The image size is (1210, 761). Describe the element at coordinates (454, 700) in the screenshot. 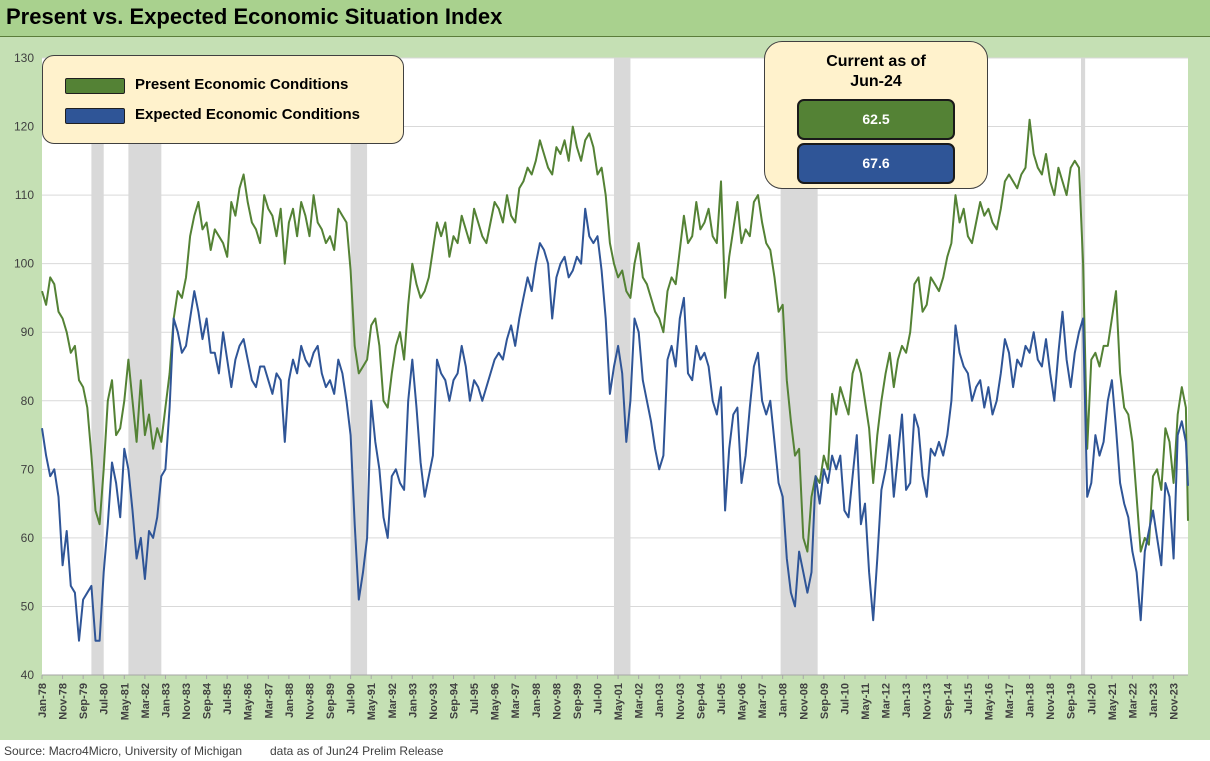

I see `x-tick-label: Sep-94` at that location.